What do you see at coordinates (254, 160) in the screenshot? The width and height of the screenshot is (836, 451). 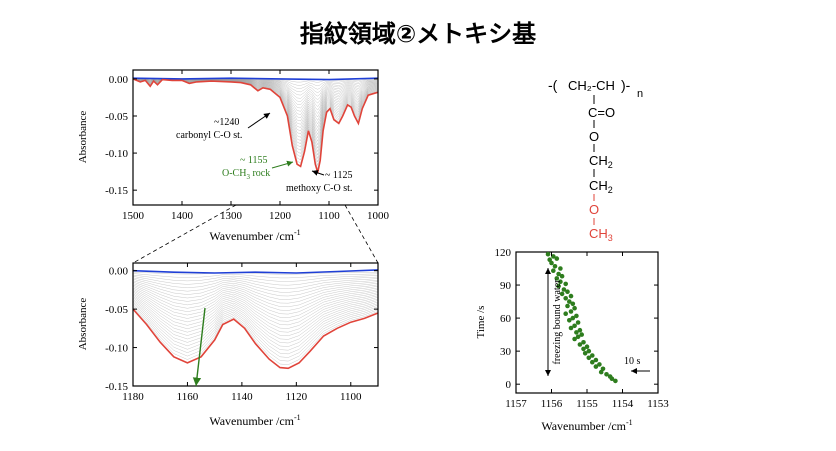 I see `annotation-rock-wavenumber: ~ 1155` at bounding box center [254, 160].